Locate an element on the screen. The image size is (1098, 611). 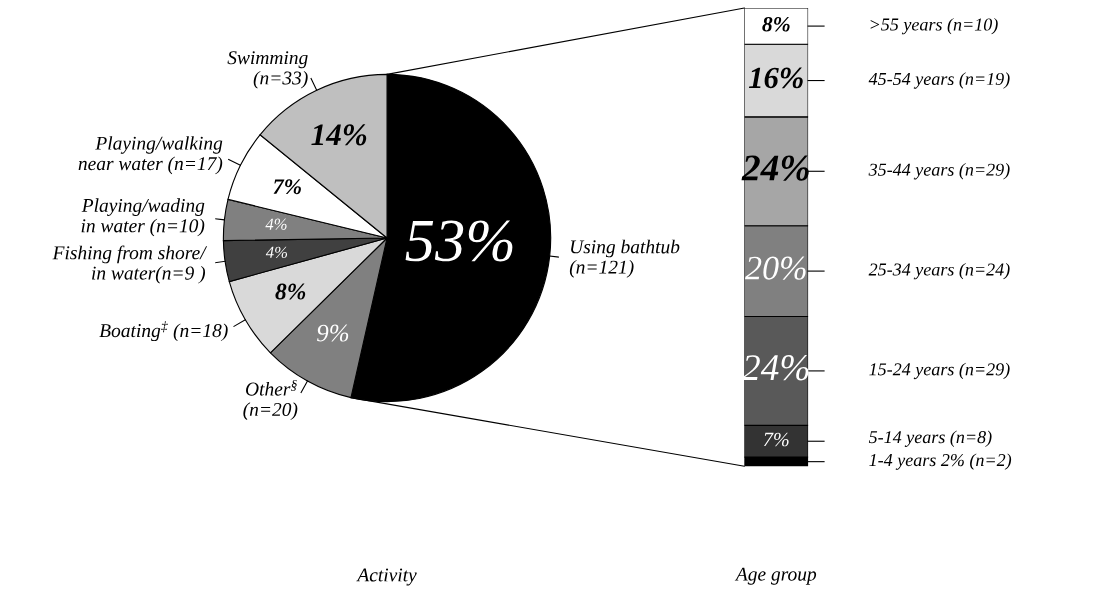
slice-label: Playing/wading in water (n=10) is located at coordinates (143, 217).